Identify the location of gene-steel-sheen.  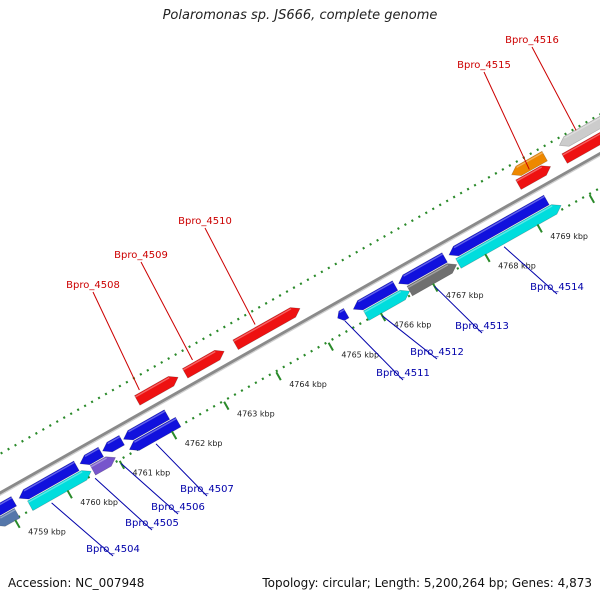
(8, 514).